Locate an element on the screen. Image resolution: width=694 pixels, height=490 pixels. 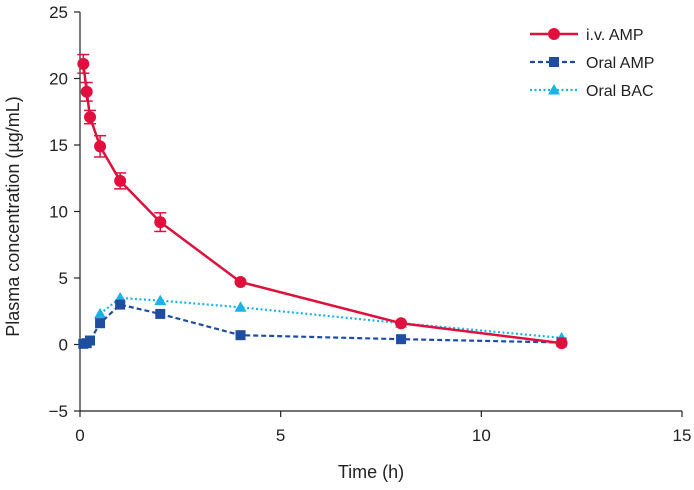
series-oral-amp is located at coordinates (322, 324).